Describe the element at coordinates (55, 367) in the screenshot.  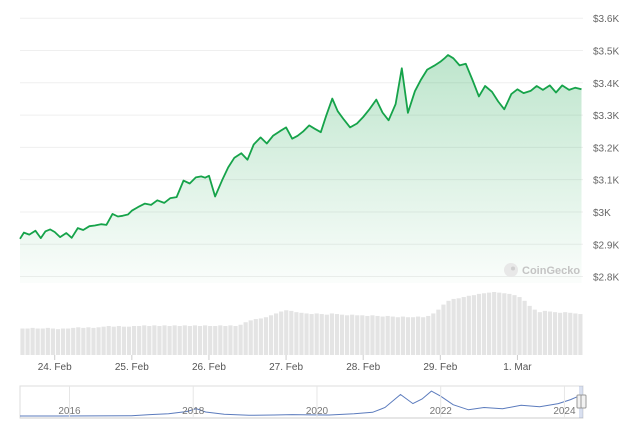
I see `x-tick-label: 24. Feb` at that location.